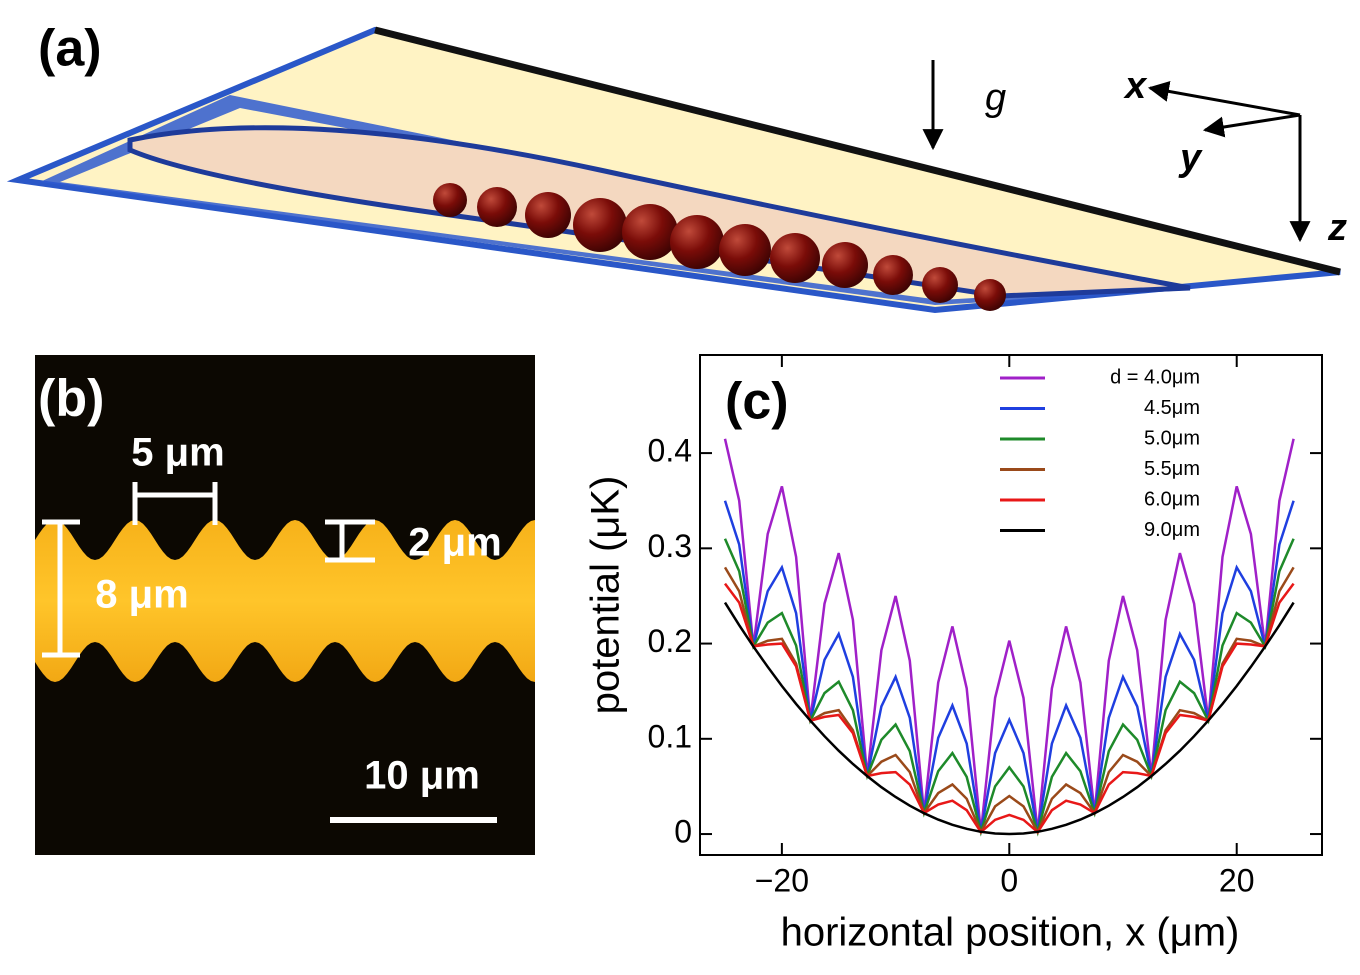 The width and height of the screenshot is (1360, 975). I want to click on legend-label: 5.5μm, so click(1172, 469).